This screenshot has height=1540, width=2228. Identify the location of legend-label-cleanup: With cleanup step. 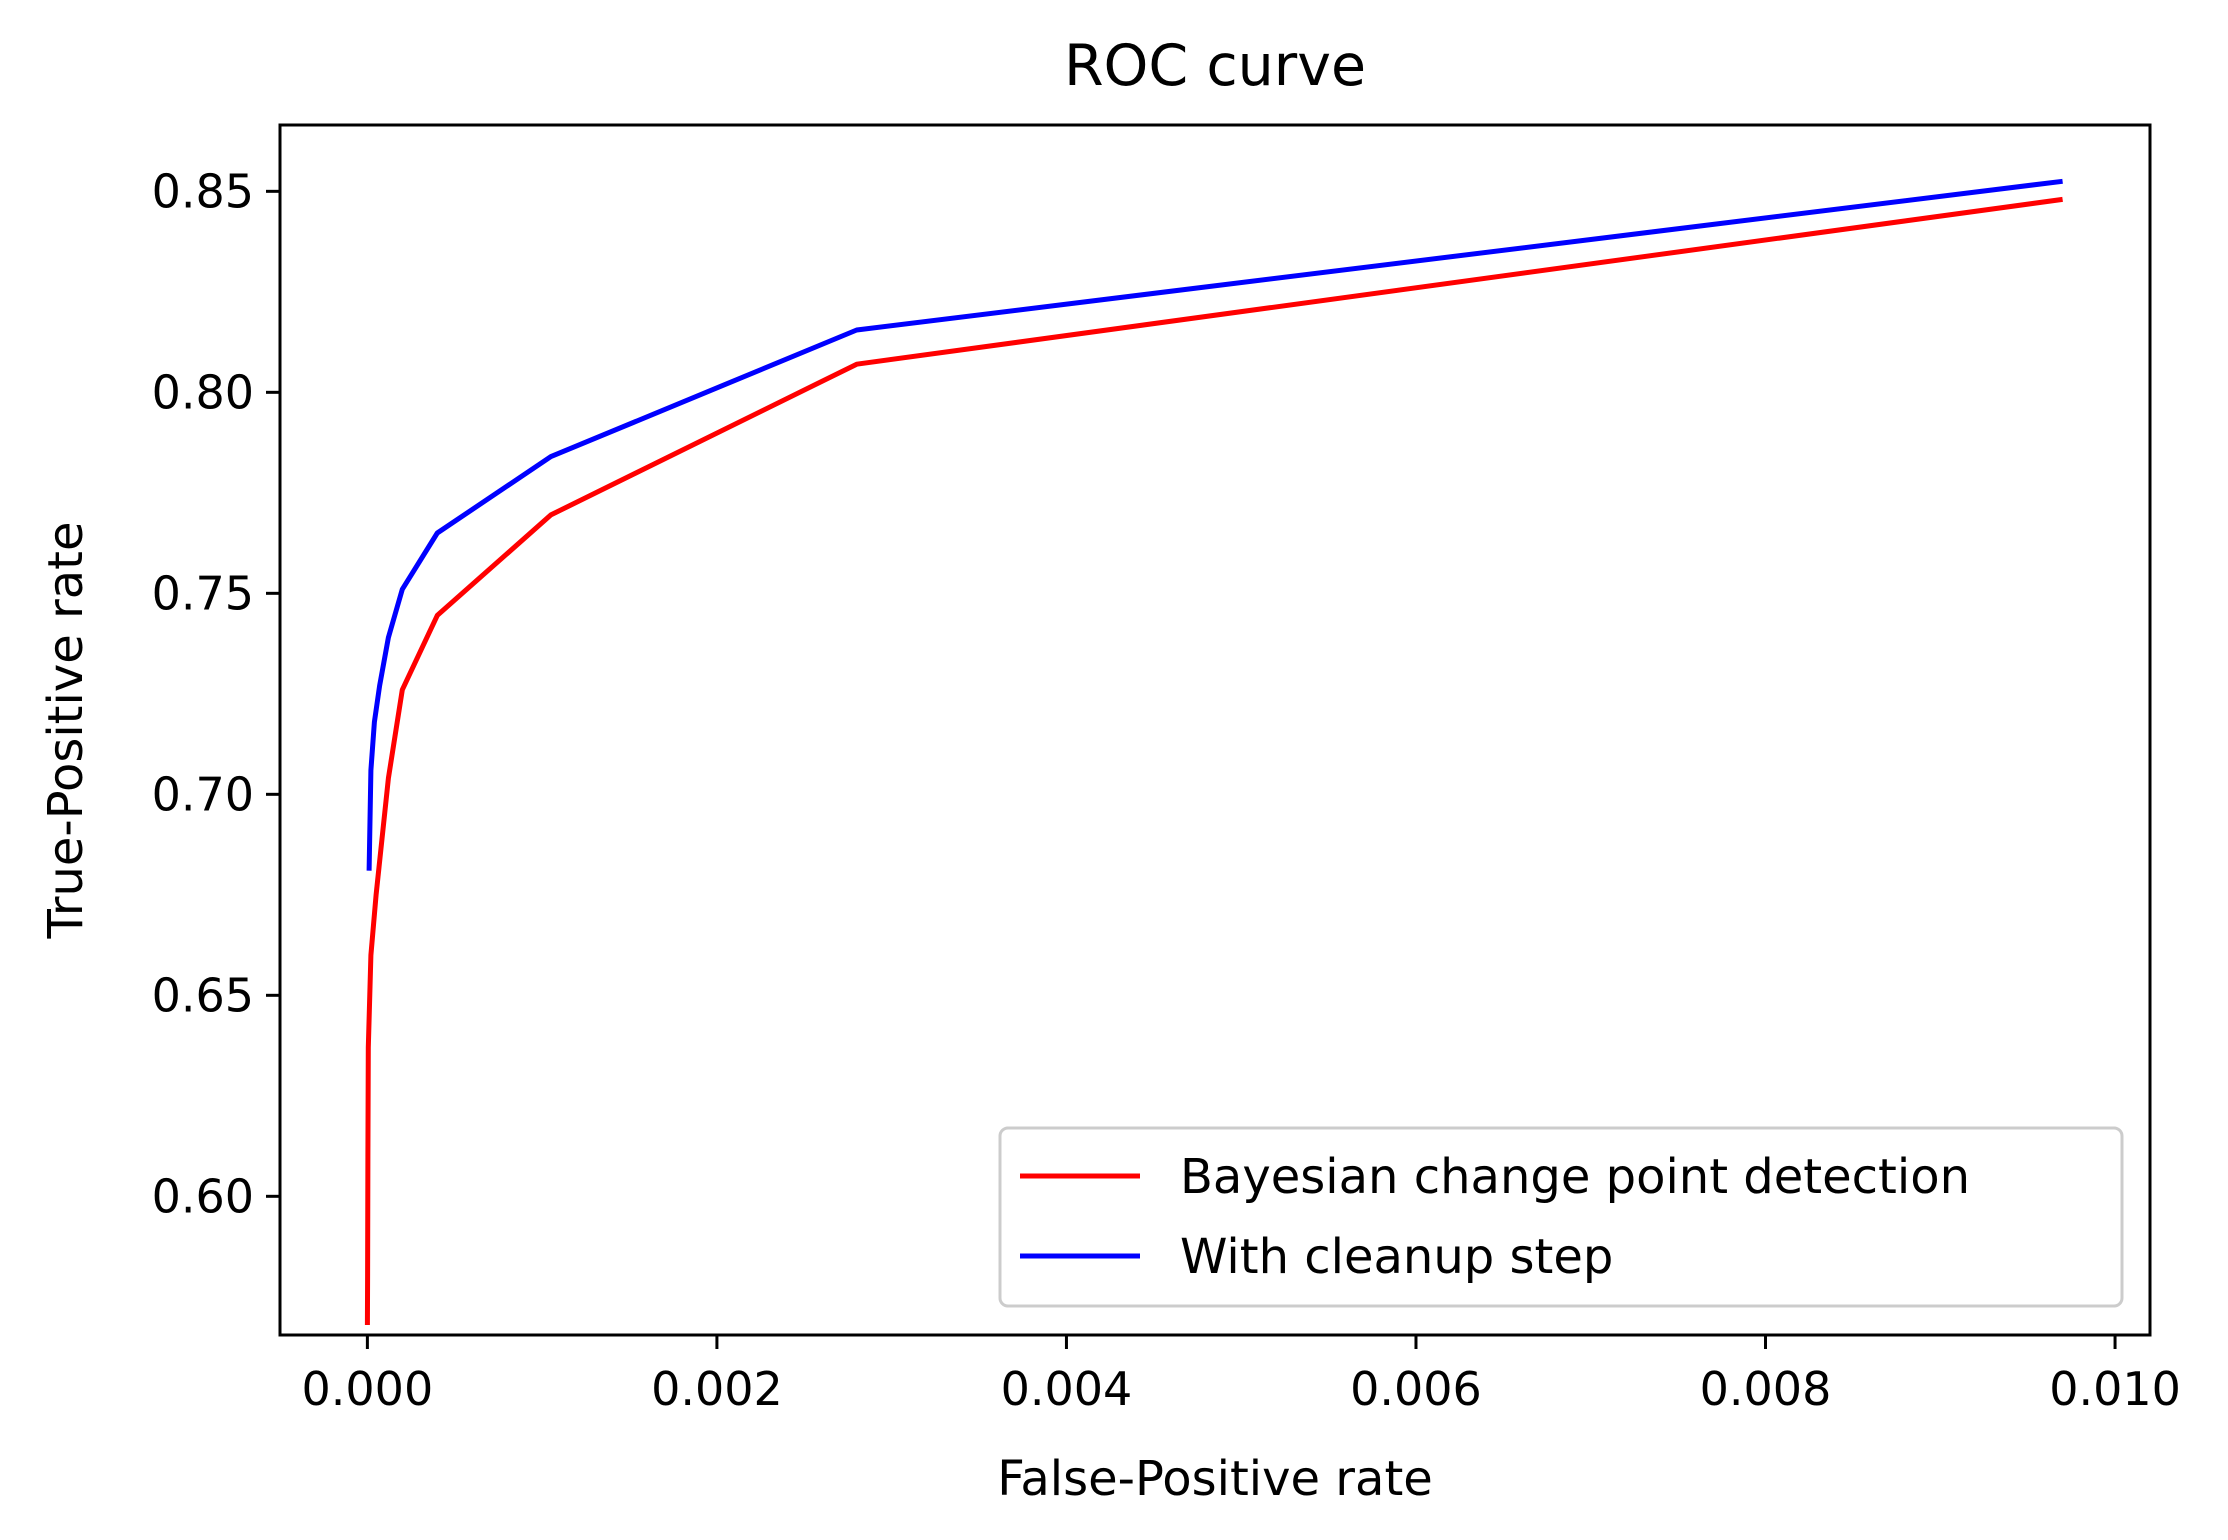
(1396, 1257).